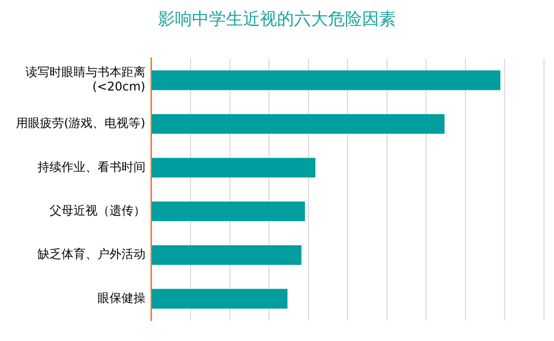  What do you see at coordinates (121, 297) in the screenshot?
I see `y-tick-label: 眼保健操` at bounding box center [121, 297].